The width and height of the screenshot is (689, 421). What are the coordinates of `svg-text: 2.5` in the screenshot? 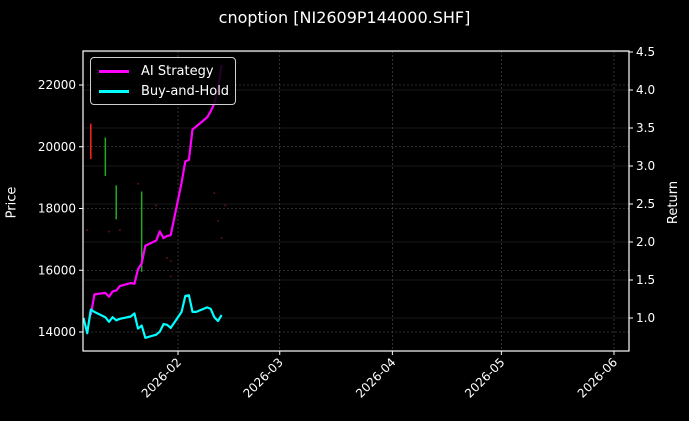 It's located at (645, 204).